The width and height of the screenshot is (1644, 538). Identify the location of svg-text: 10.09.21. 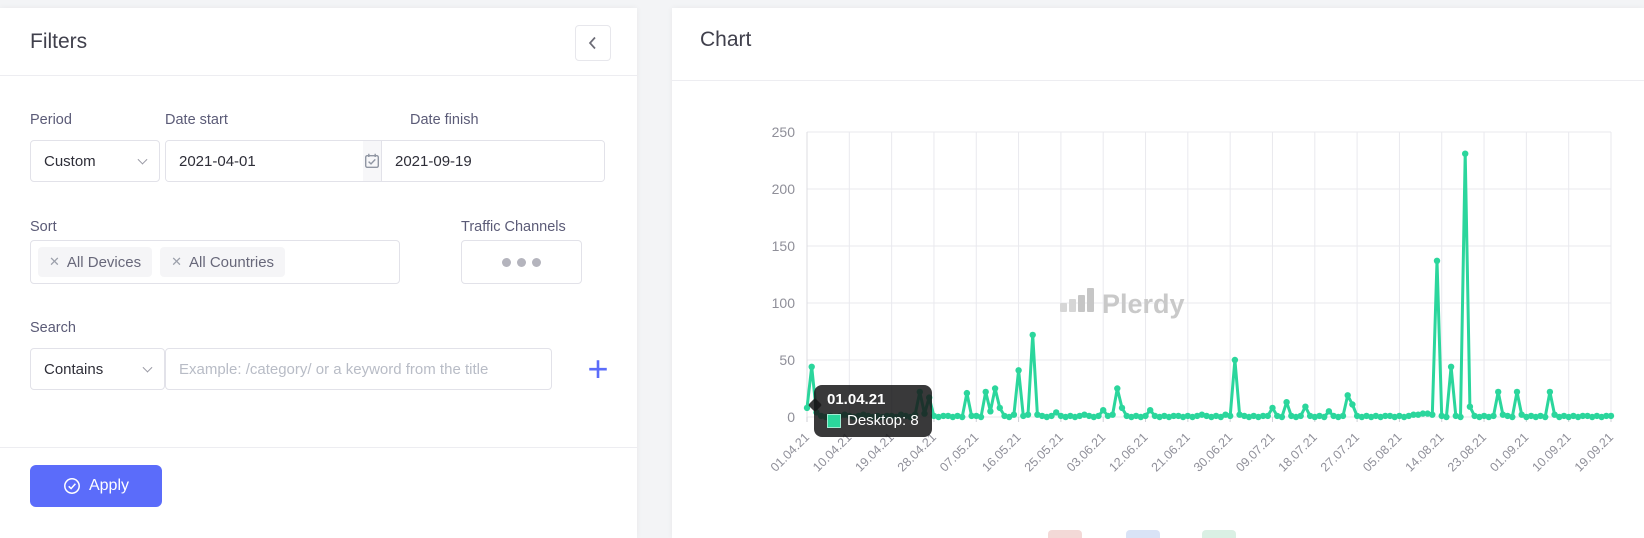
(1551, 452).